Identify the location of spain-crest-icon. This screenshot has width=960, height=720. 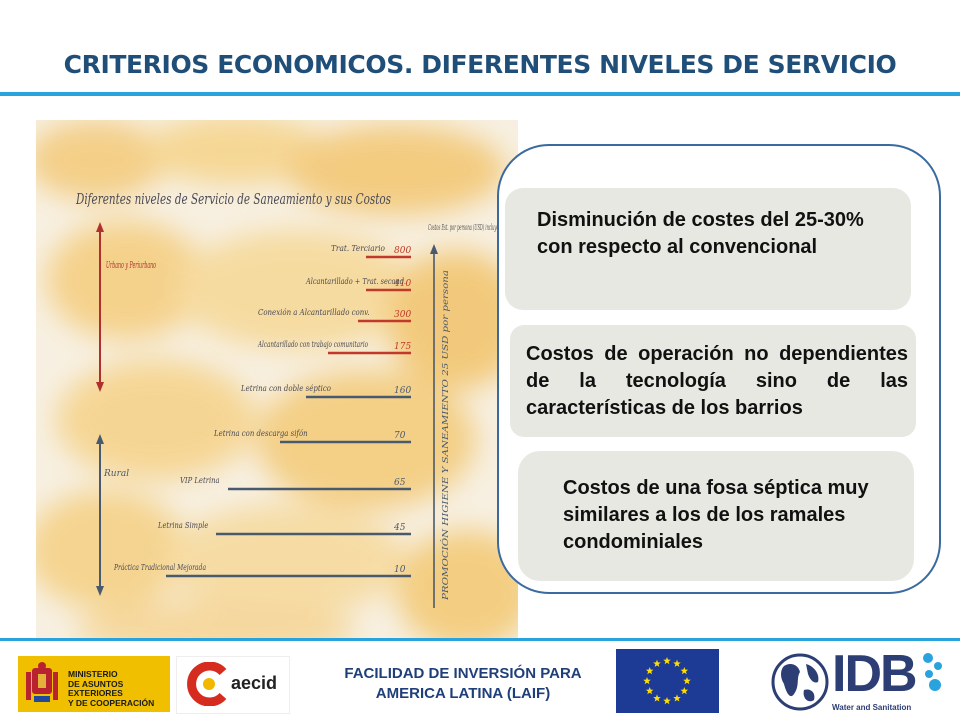
(42, 682).